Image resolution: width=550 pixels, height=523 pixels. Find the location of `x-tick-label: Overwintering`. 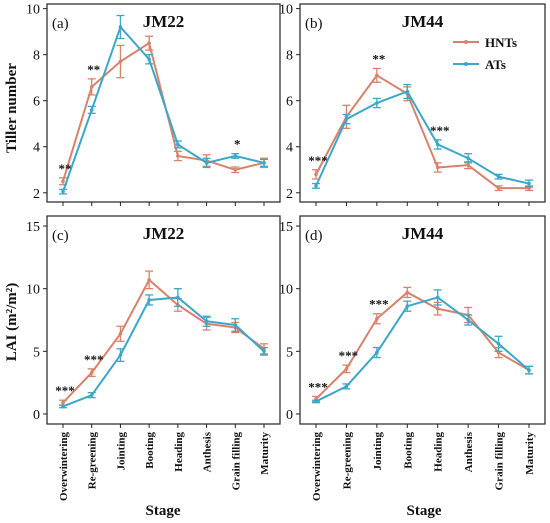

x-tick-label: Overwintering is located at coordinates (317, 467).